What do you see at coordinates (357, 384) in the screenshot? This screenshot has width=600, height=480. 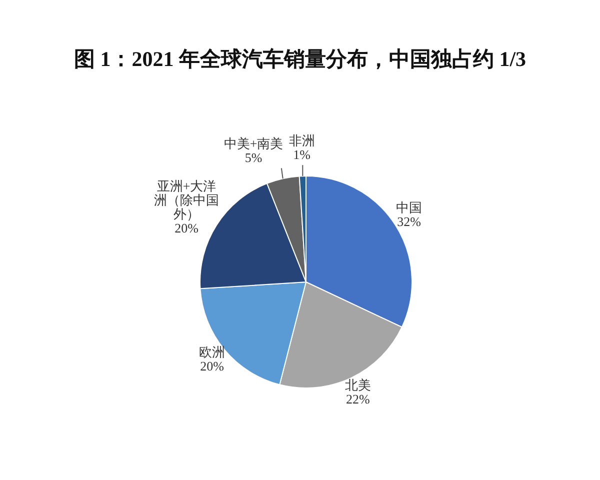 I see `slice-label: 北美` at bounding box center [357, 384].